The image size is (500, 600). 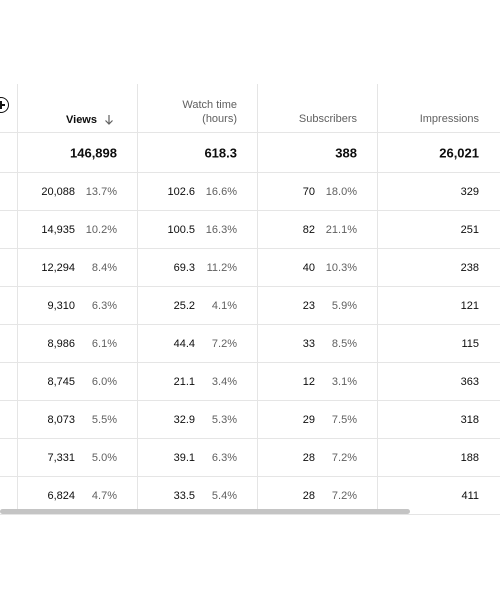 I want to click on arrow-down-icon, so click(x=109, y=120).